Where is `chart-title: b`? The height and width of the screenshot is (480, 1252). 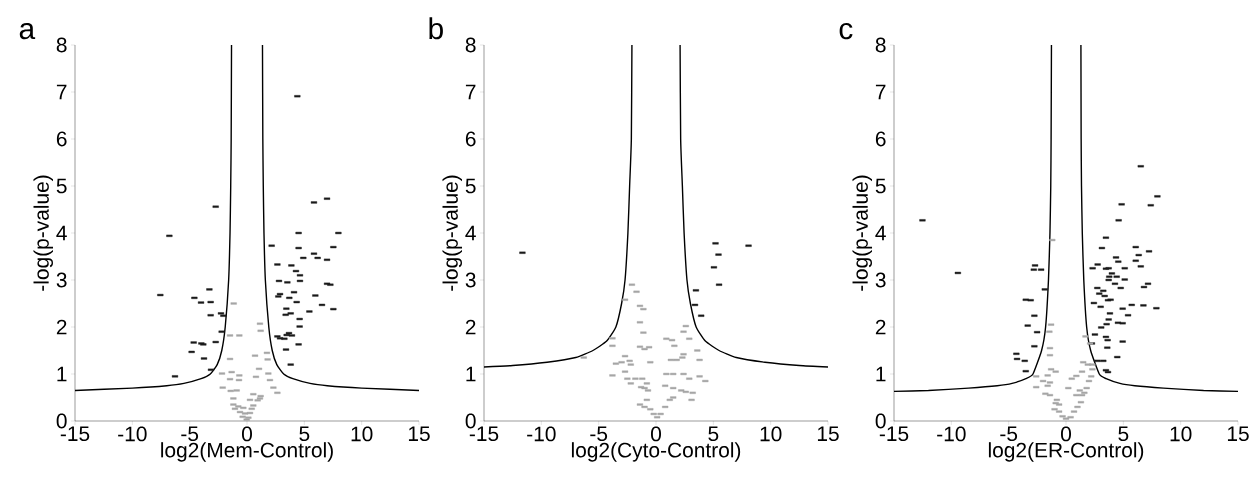
chart-title: b is located at coordinates (436, 28).